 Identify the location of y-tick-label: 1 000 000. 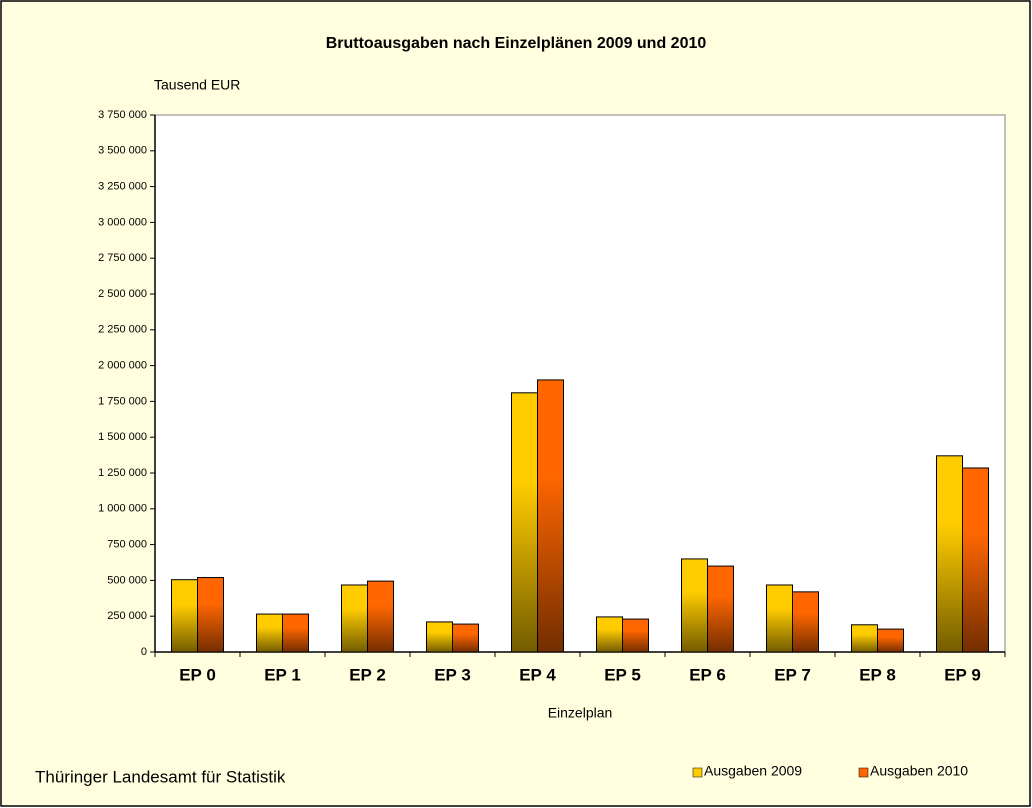
(122, 509).